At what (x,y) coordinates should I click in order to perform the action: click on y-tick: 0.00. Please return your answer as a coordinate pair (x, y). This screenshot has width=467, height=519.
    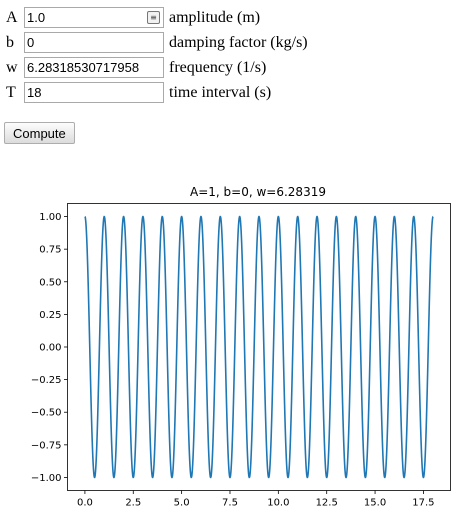
    Looking at the image, I should click on (53, 348).